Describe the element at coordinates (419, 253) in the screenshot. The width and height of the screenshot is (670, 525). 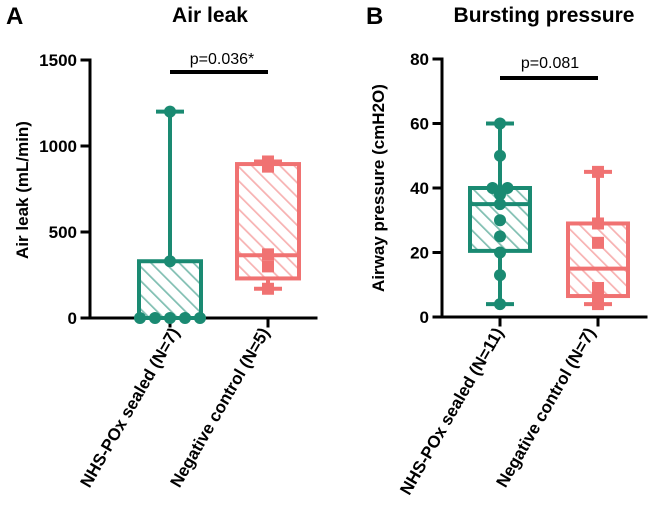
I see `y-tick-label: 20` at that location.